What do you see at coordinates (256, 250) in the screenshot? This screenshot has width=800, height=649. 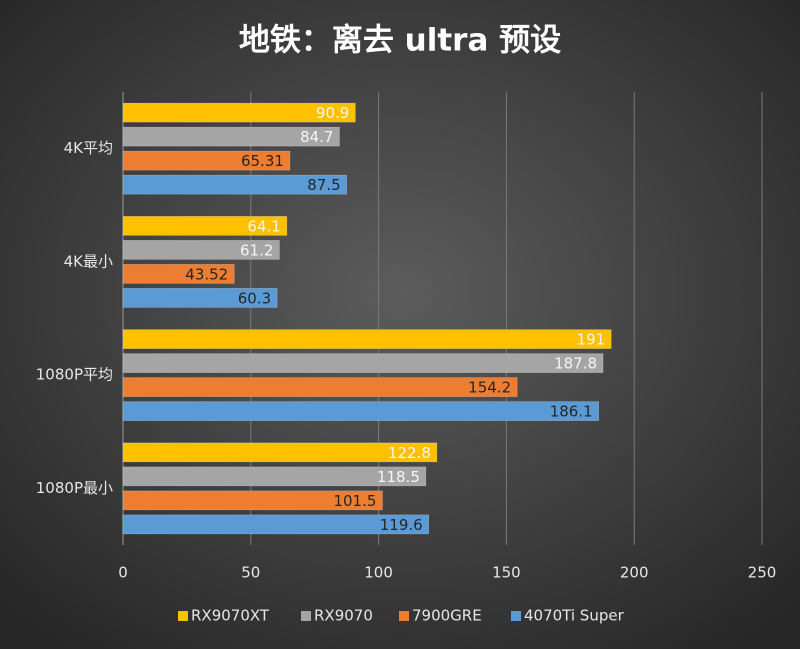 I see `value-label: 61.2` at bounding box center [256, 250].